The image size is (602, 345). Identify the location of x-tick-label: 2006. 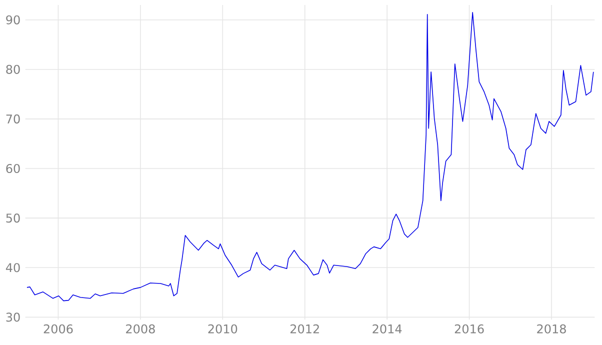
(58, 329).